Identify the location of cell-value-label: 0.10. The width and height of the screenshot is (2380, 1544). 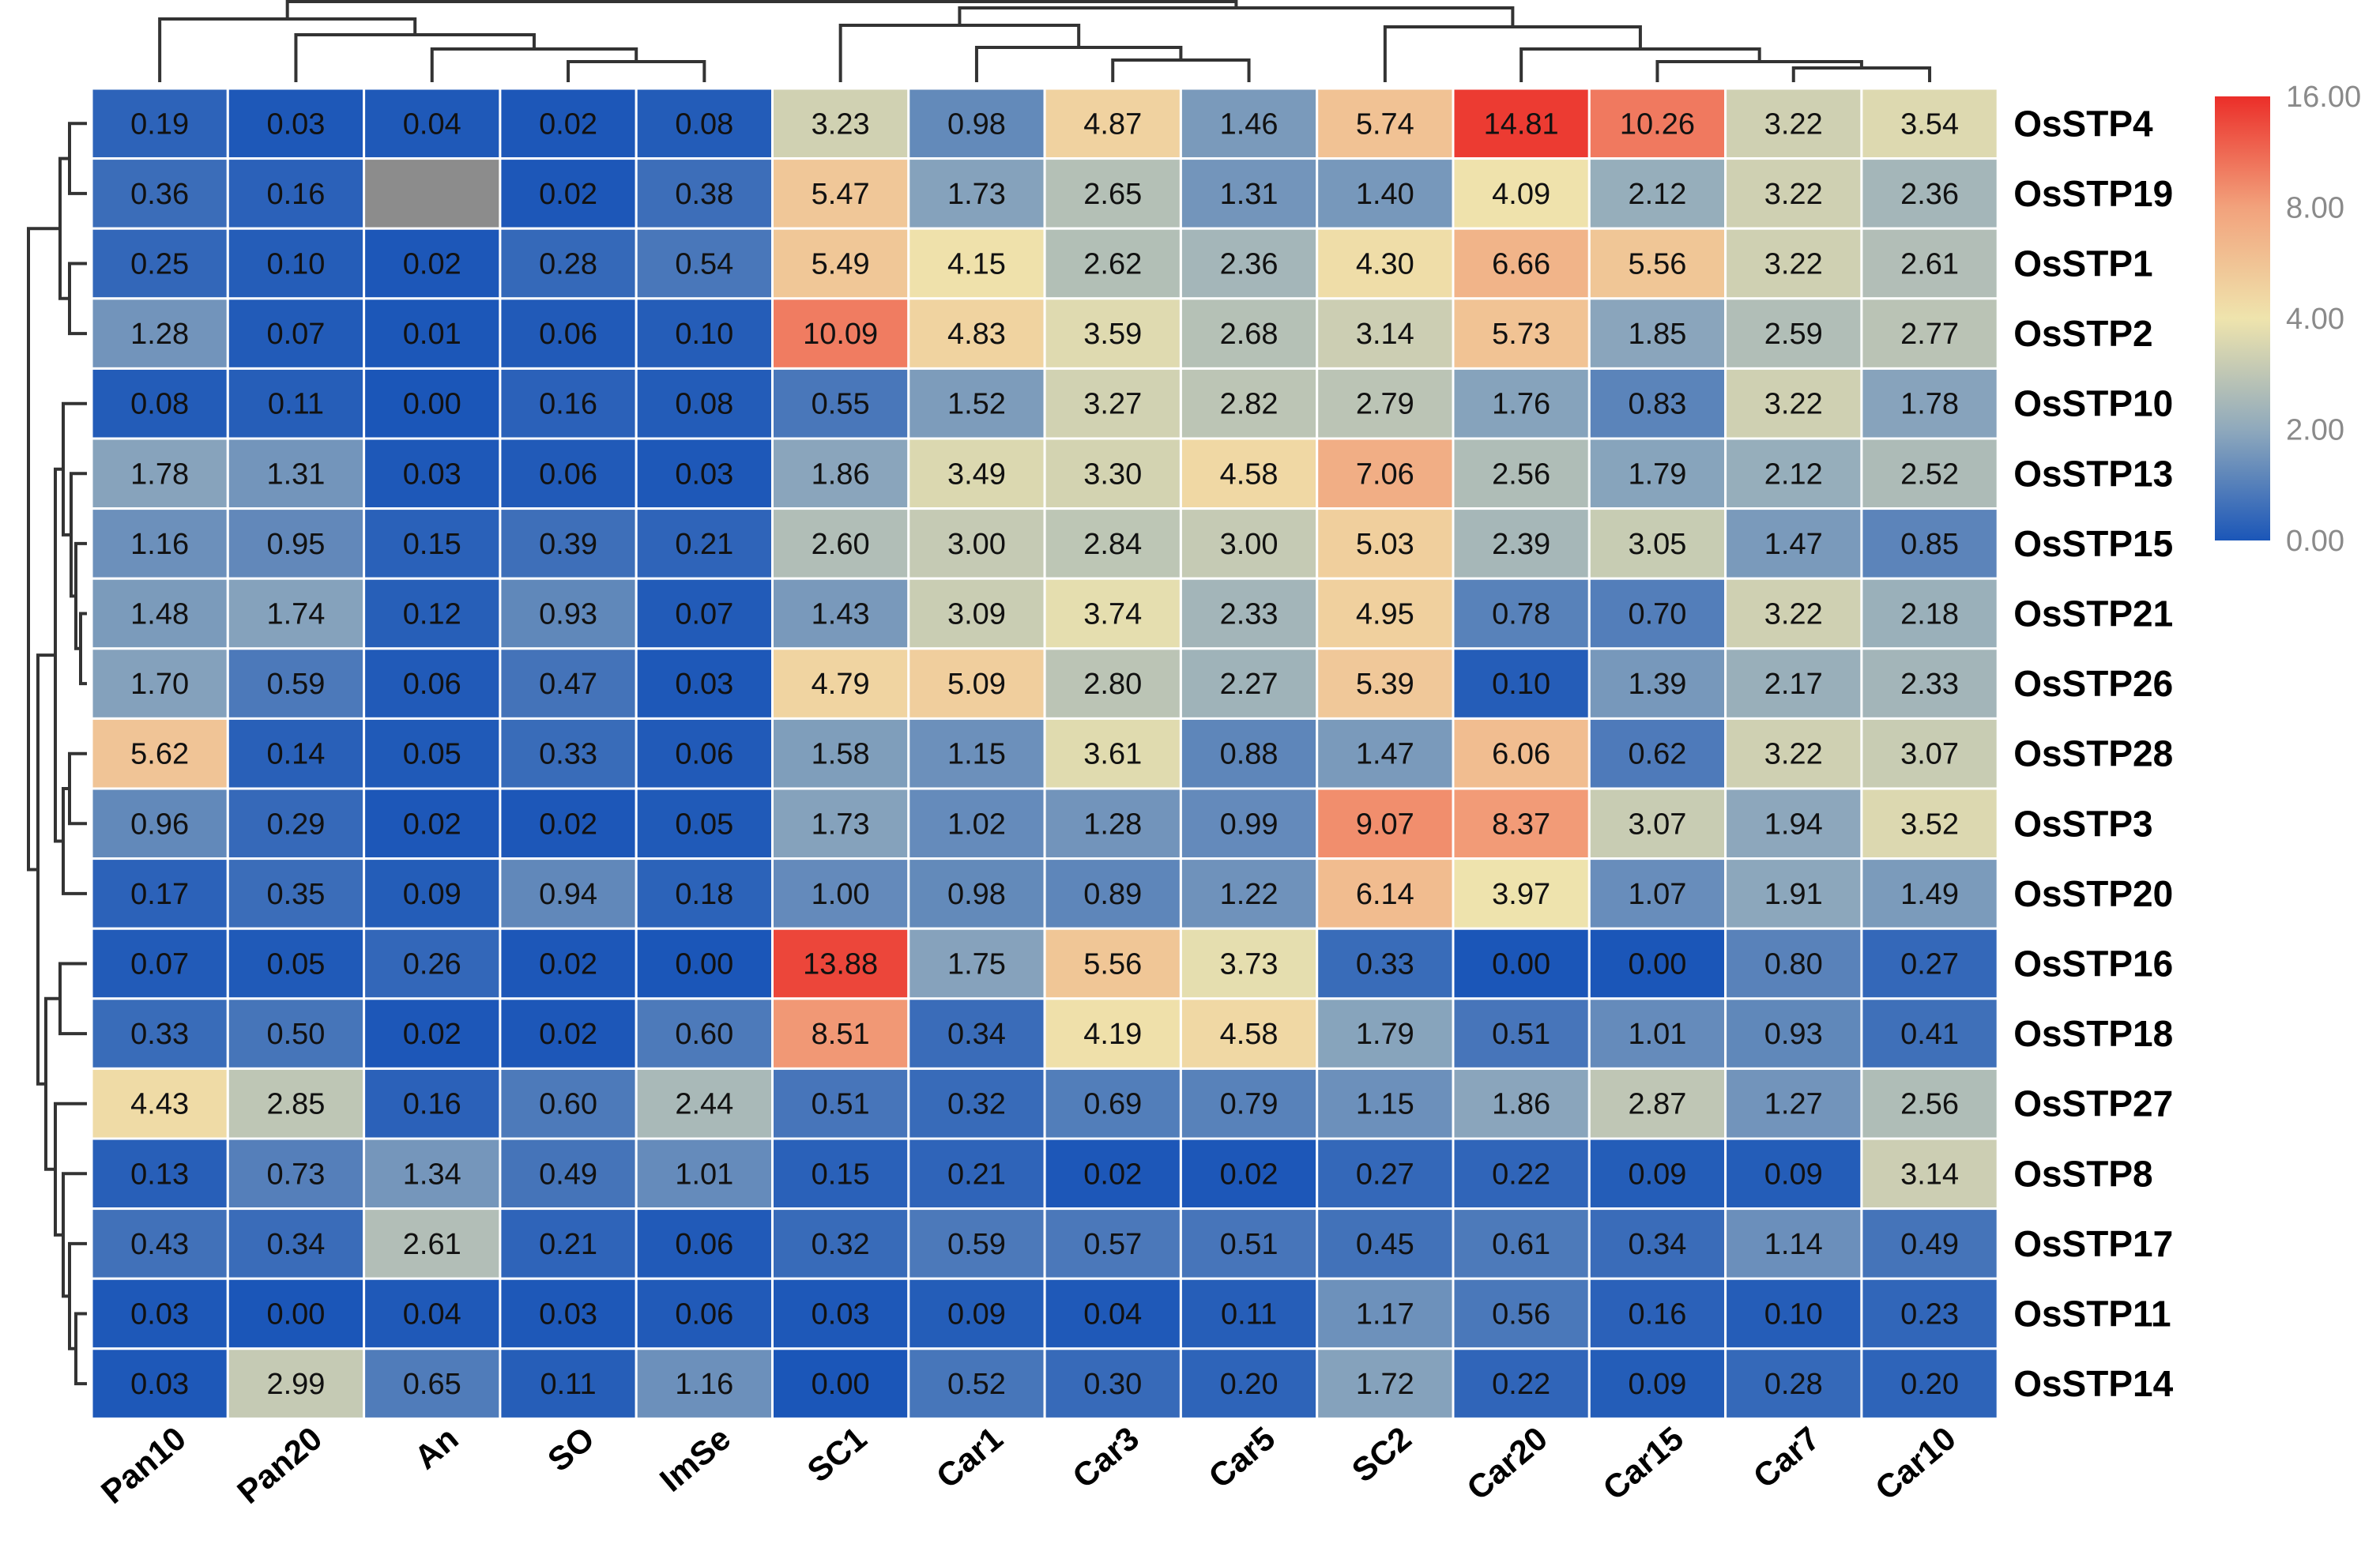
(704, 334).